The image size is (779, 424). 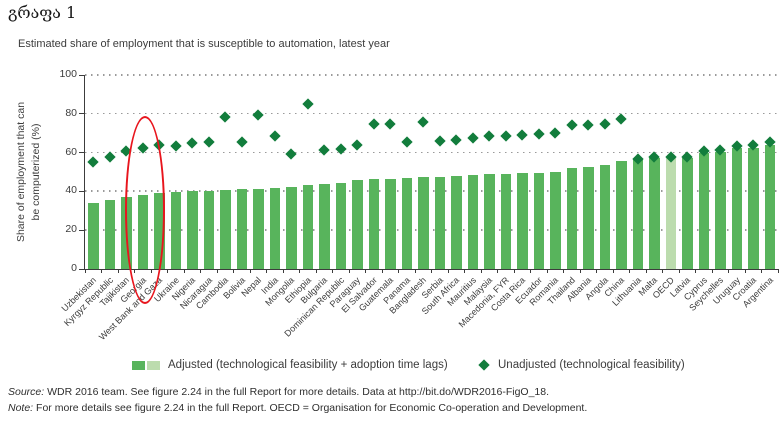 I want to click on bar-serbia, so click(x=439, y=222).